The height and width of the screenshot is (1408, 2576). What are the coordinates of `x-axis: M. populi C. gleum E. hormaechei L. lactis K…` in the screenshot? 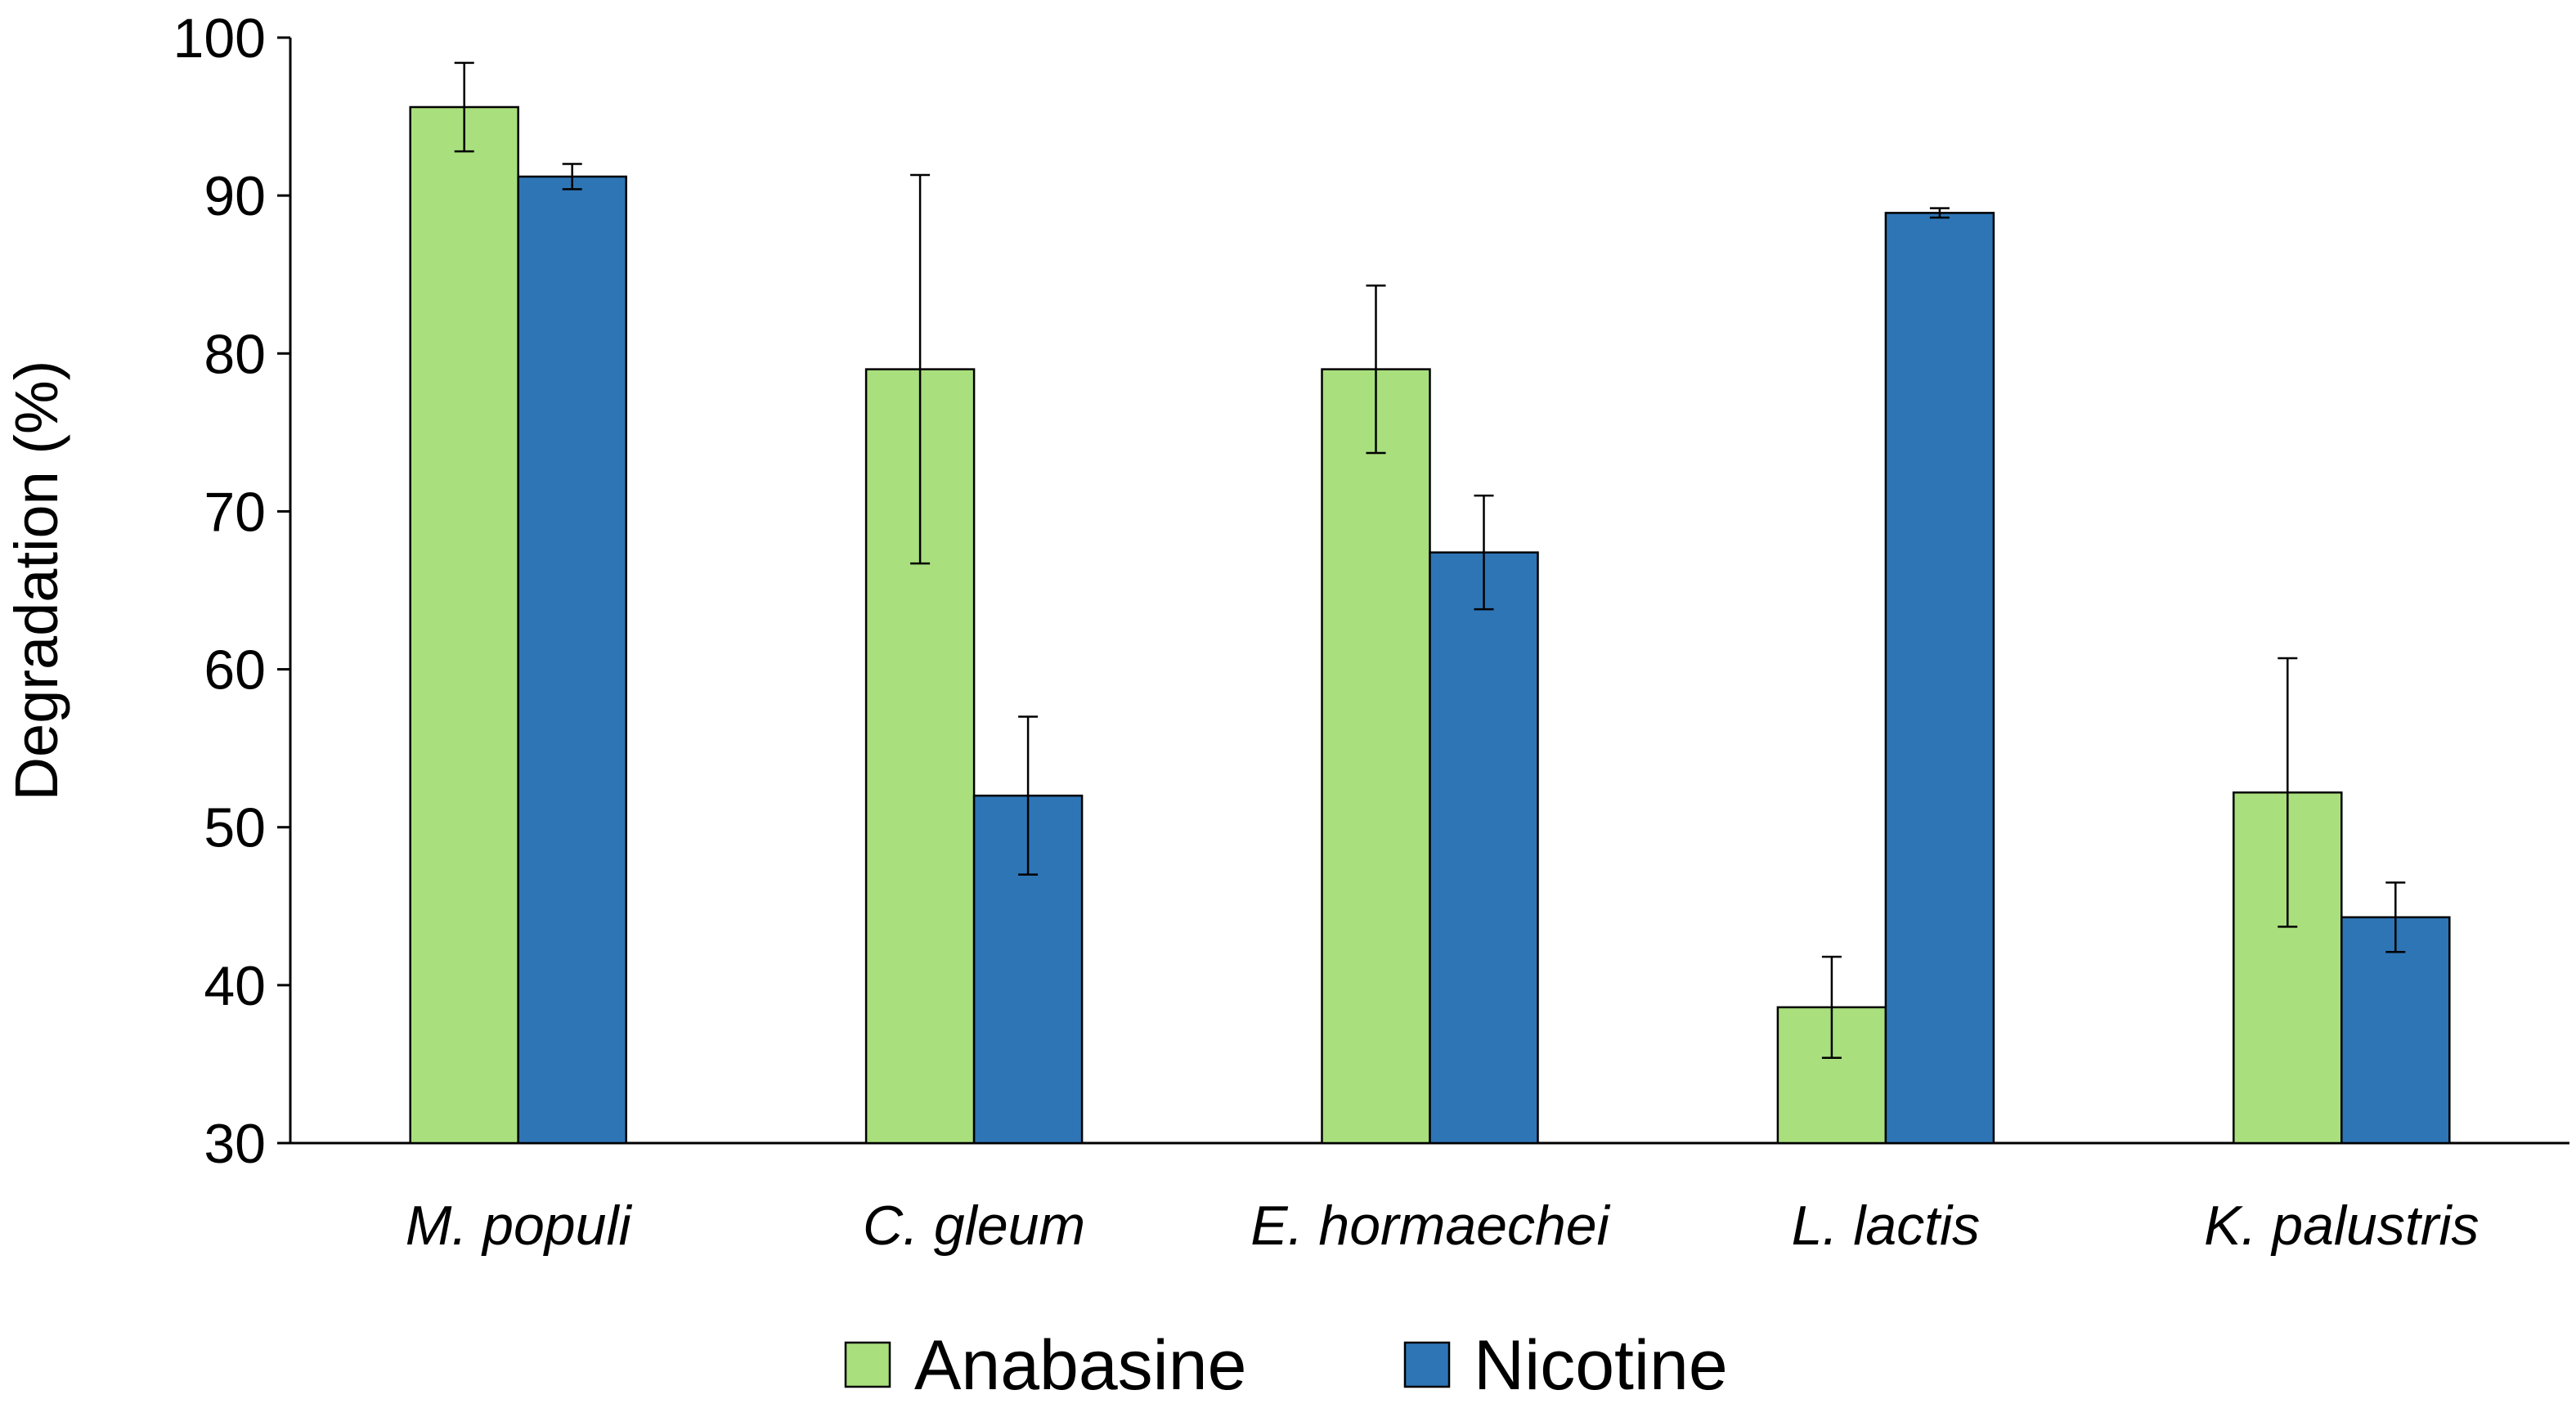 It's located at (1429, 1199).